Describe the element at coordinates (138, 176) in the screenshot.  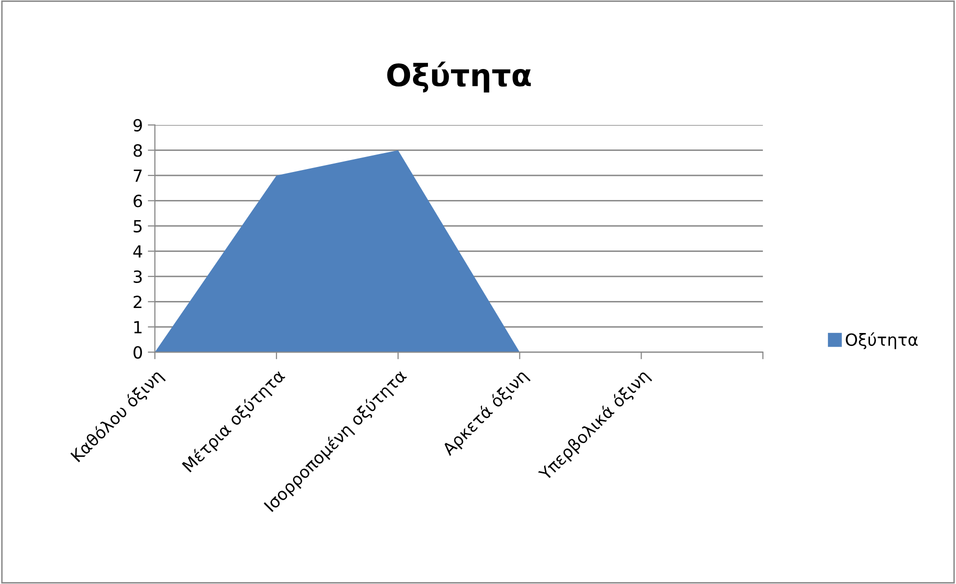
I see `y-tick-label: 7` at that location.